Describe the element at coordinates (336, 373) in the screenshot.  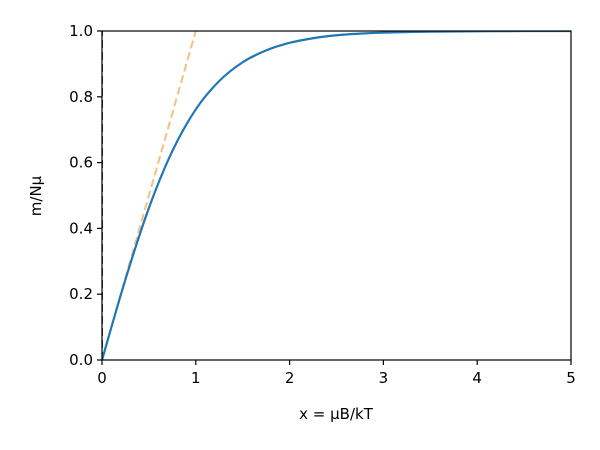
I see `x-axis: 0 1 2 3 4 5` at that location.